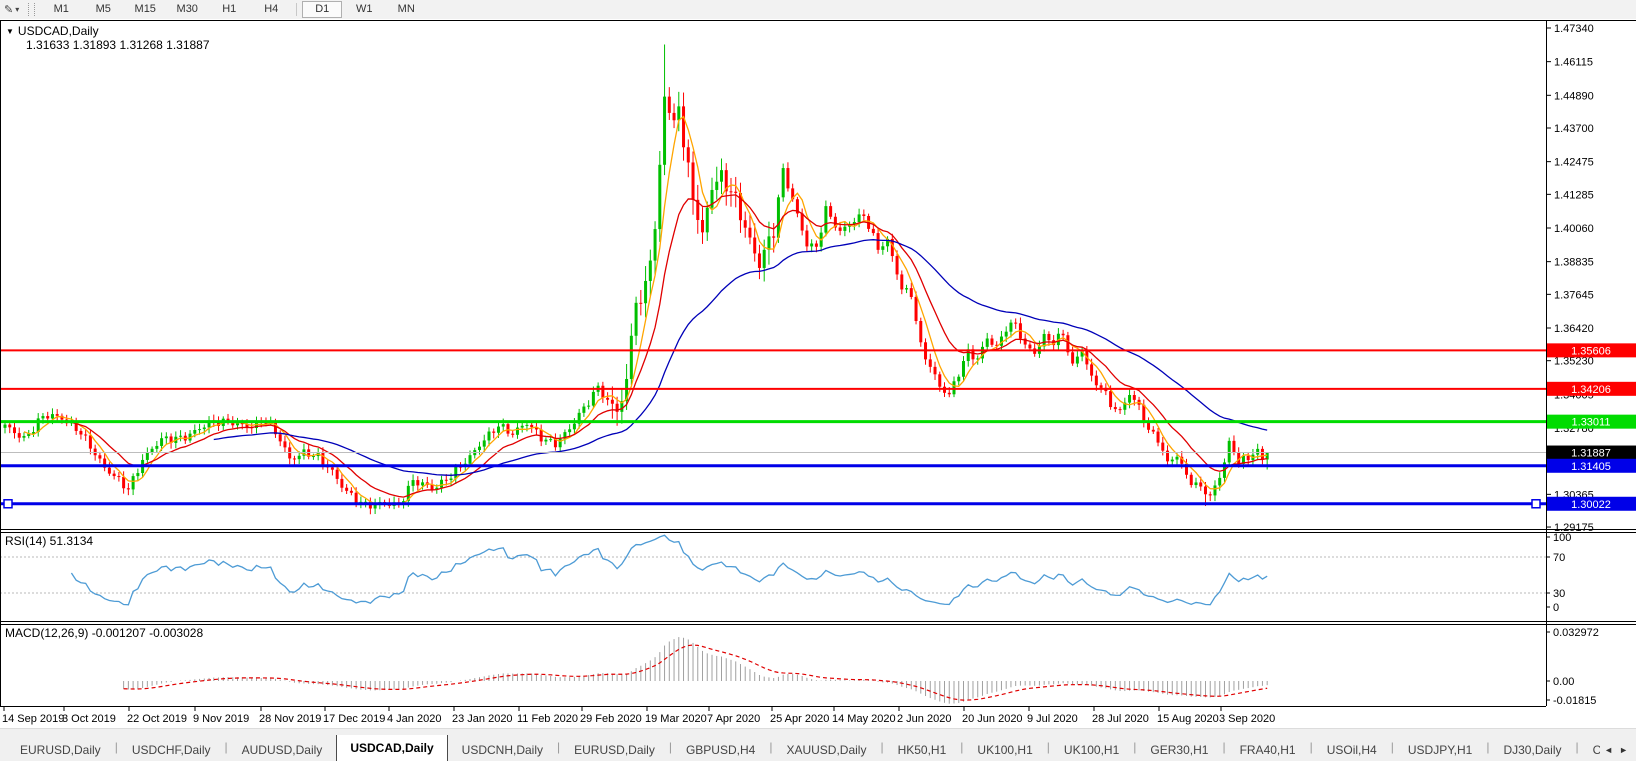 The image size is (1636, 761). Describe the element at coordinates (1591, 465) in the screenshot. I see `price-tag-1.31405` at that location.